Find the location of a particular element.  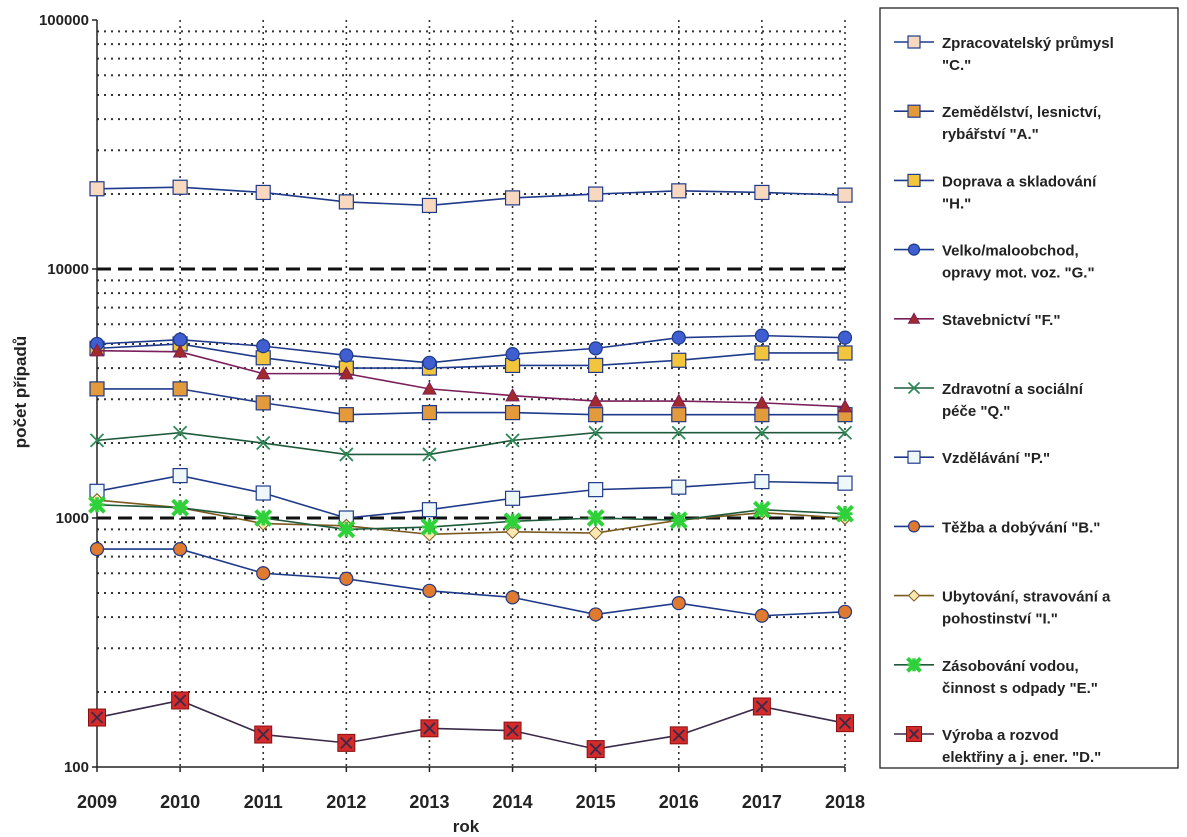

x-tick-label: 2016 is located at coordinates (679, 802).